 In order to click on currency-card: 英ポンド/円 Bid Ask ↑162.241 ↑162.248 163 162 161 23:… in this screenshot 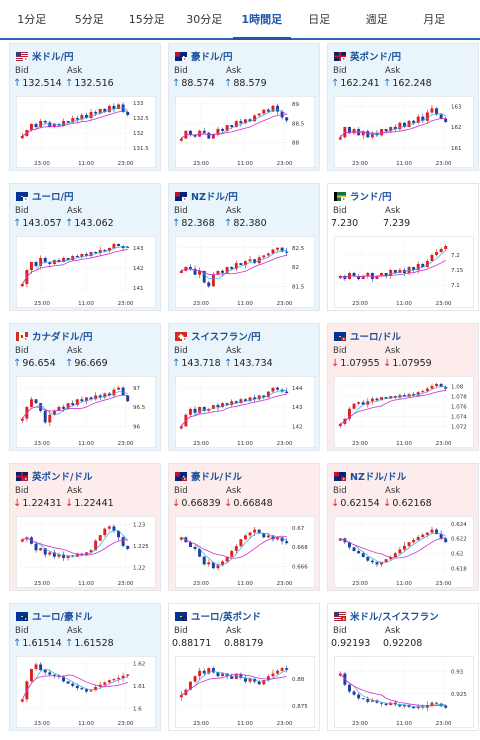, I will do `click(403, 107)`.